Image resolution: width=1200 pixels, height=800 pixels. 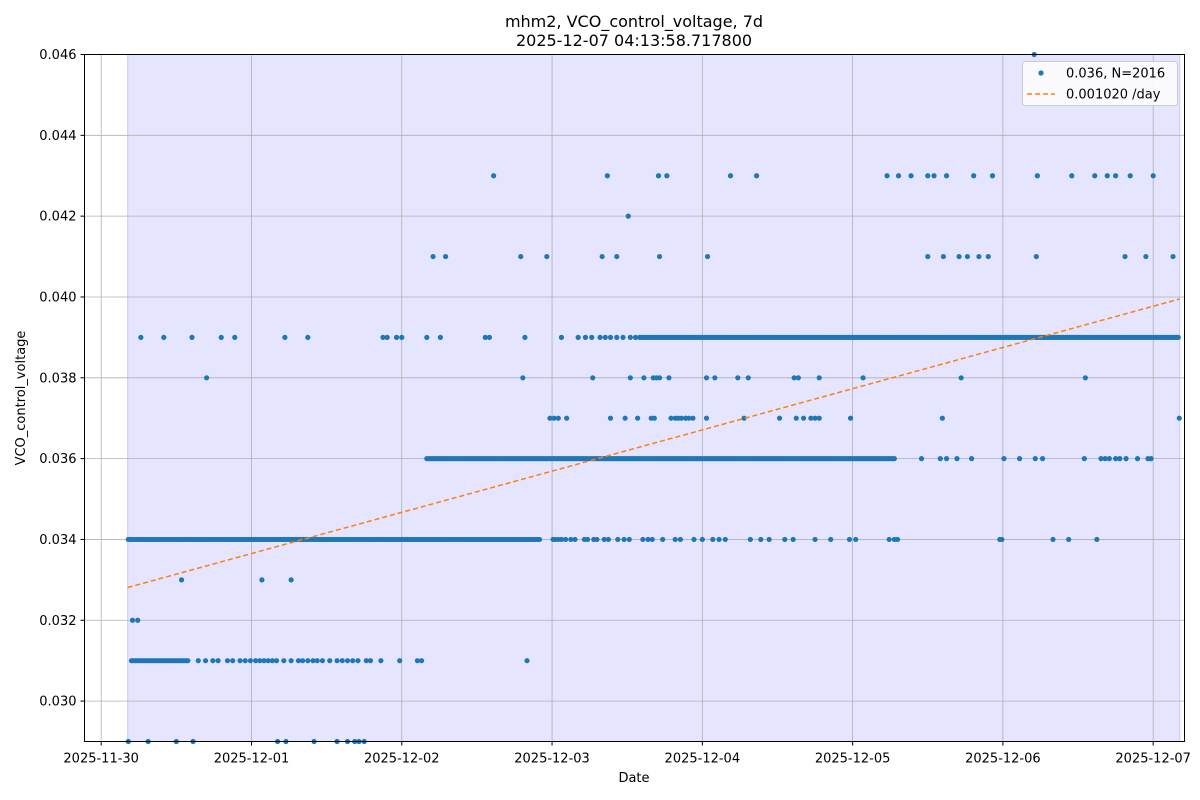 I want to click on y-tick-label: 0.036, so click(x=57, y=459).